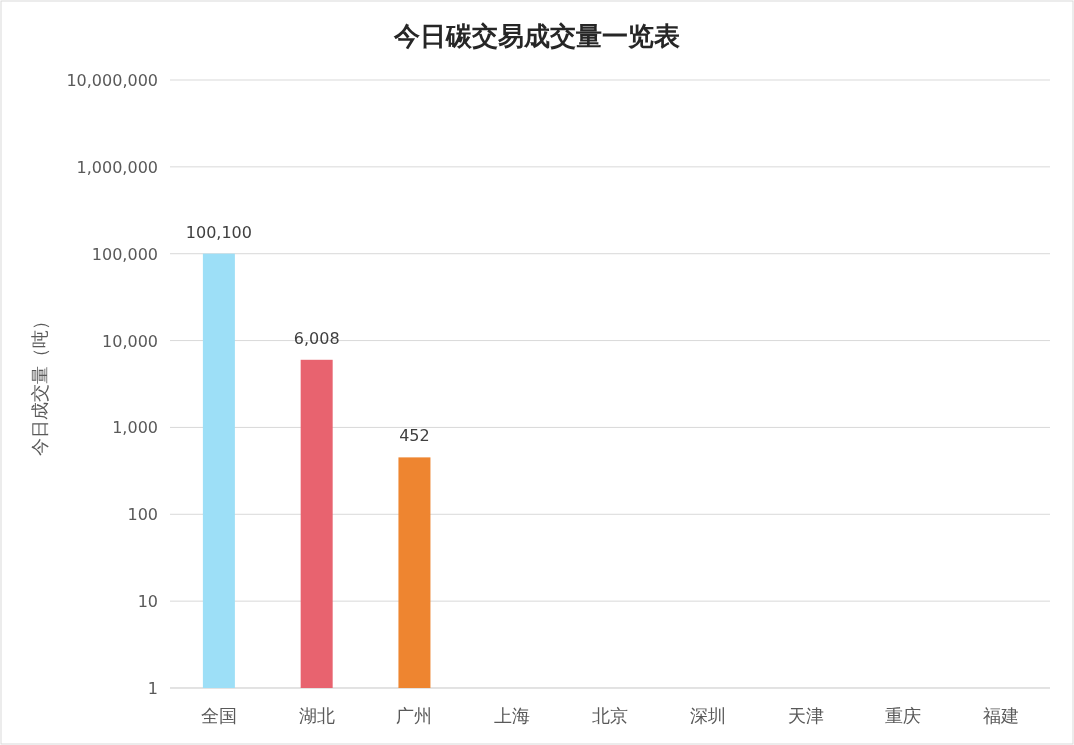 The image size is (1074, 745). I want to click on chart-title: 今日碳交易成交量一览表, so click(536, 36).